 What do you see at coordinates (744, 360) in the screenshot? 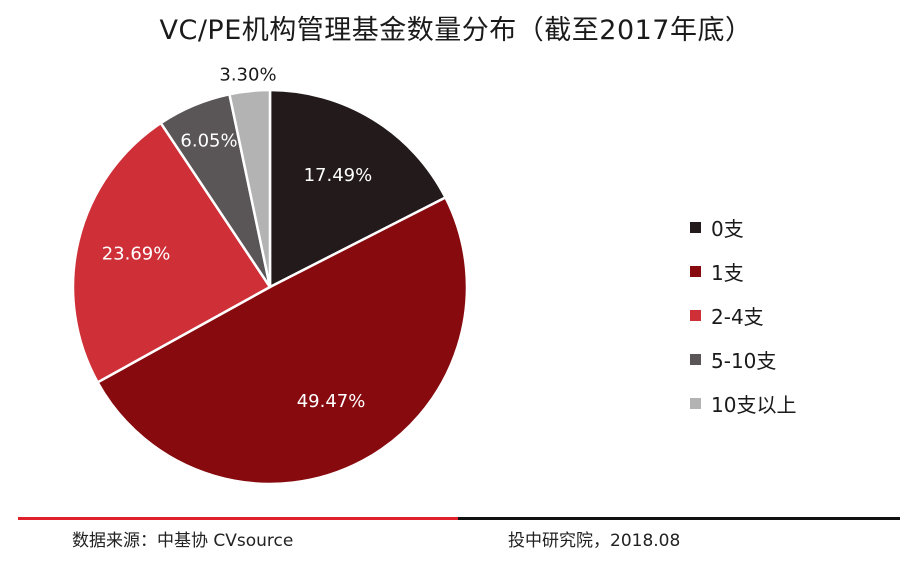
I see `legend-label-4: 5-10支` at bounding box center [744, 360].